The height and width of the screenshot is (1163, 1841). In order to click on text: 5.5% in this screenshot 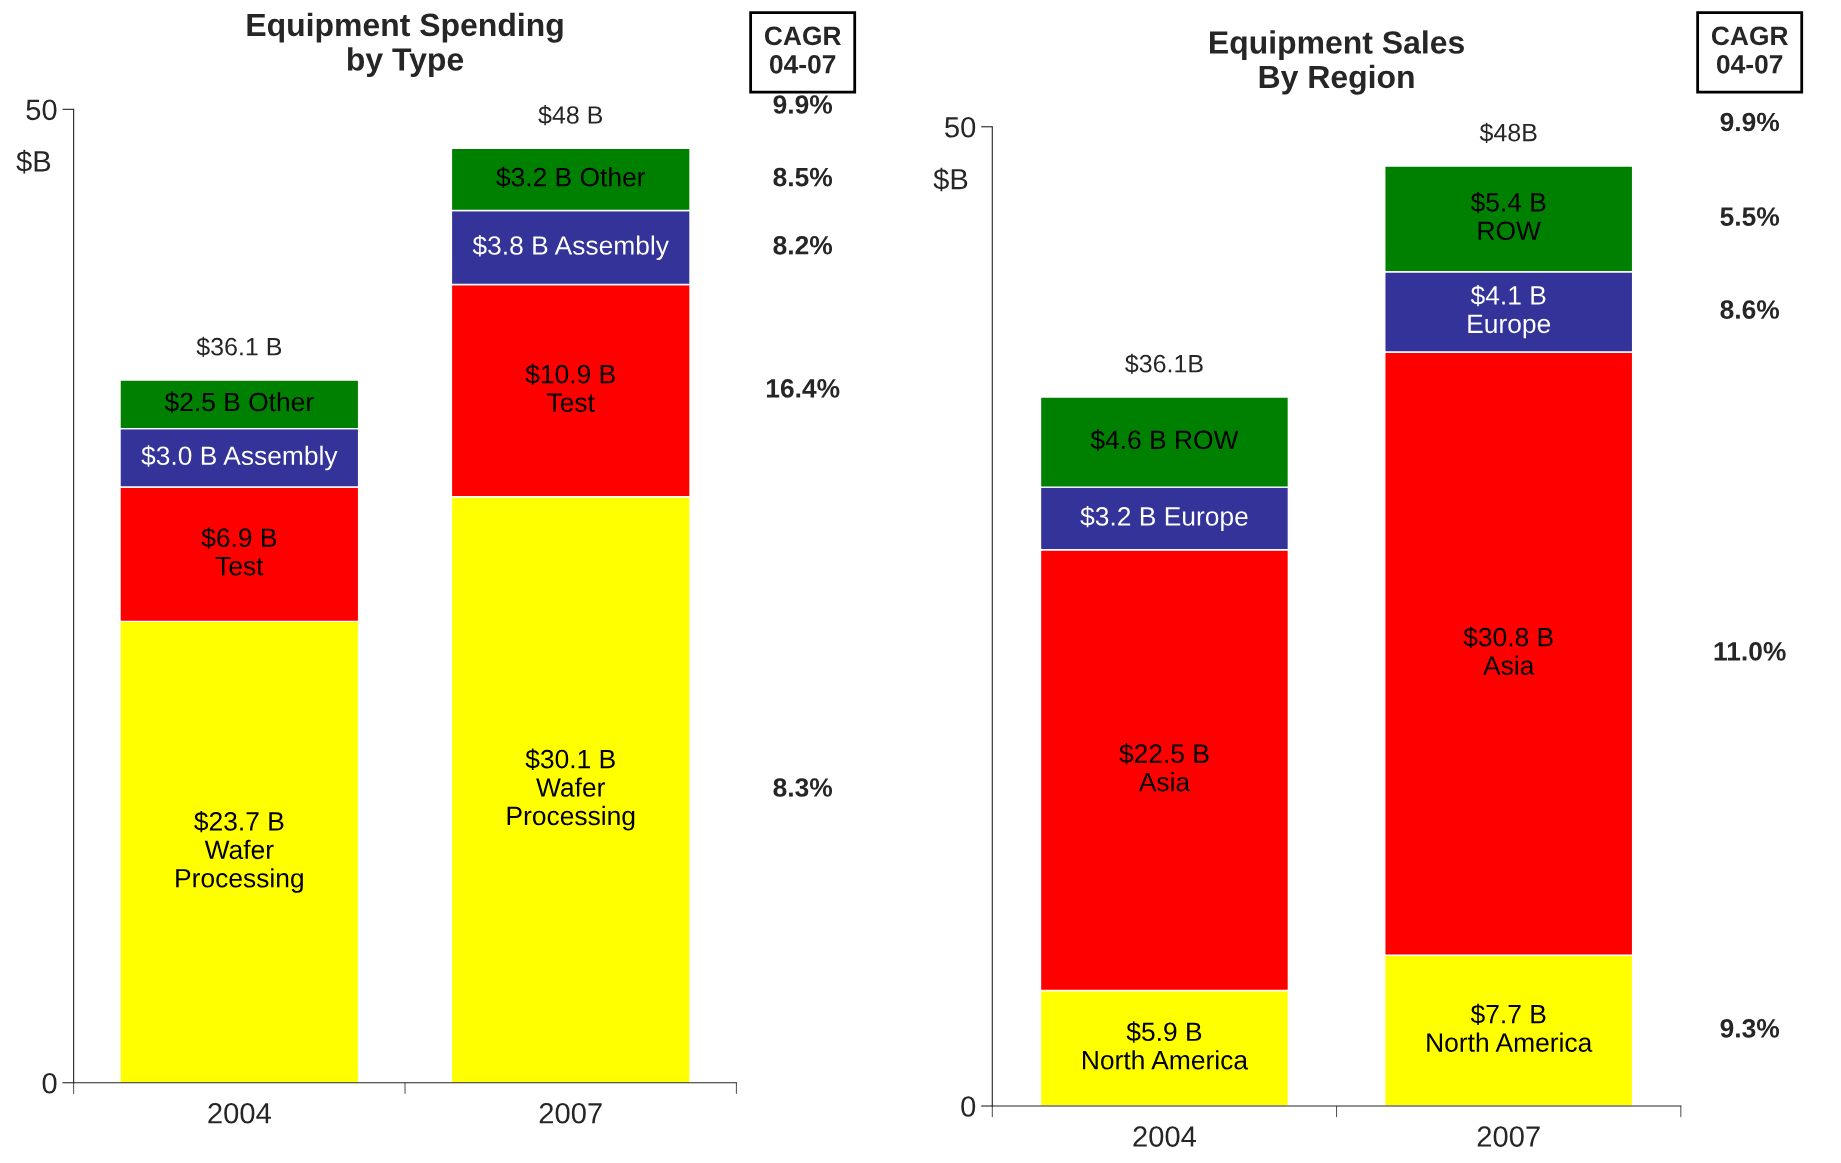, I will do `click(1750, 216)`.